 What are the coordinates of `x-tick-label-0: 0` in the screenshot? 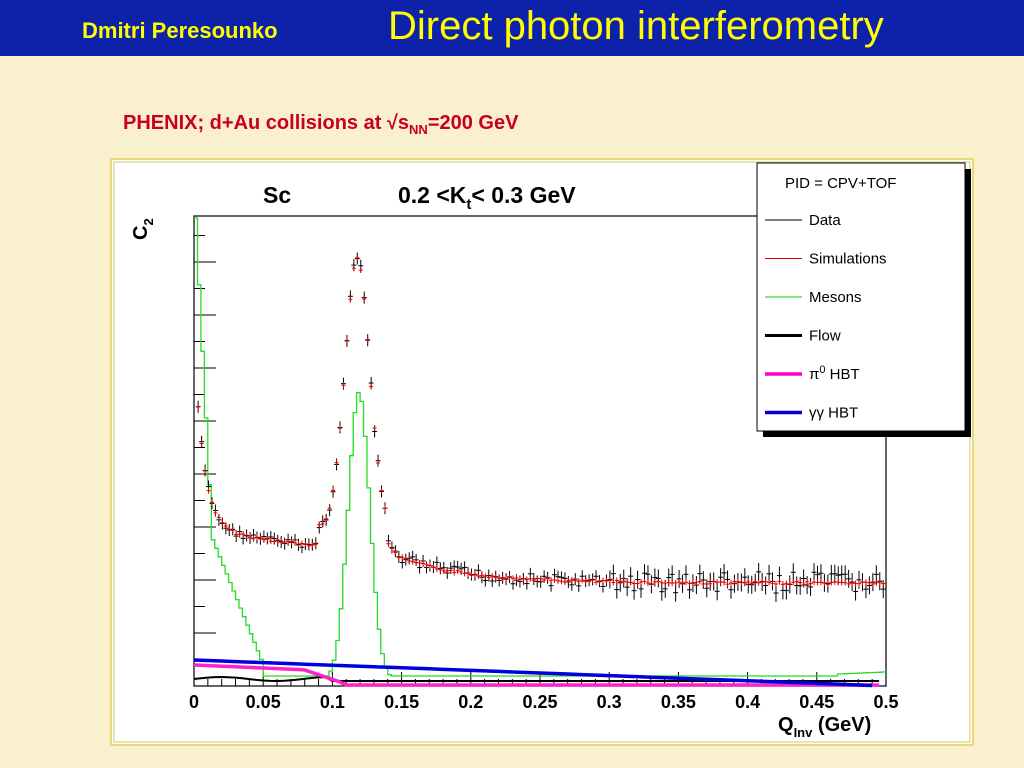 It's located at (194, 702).